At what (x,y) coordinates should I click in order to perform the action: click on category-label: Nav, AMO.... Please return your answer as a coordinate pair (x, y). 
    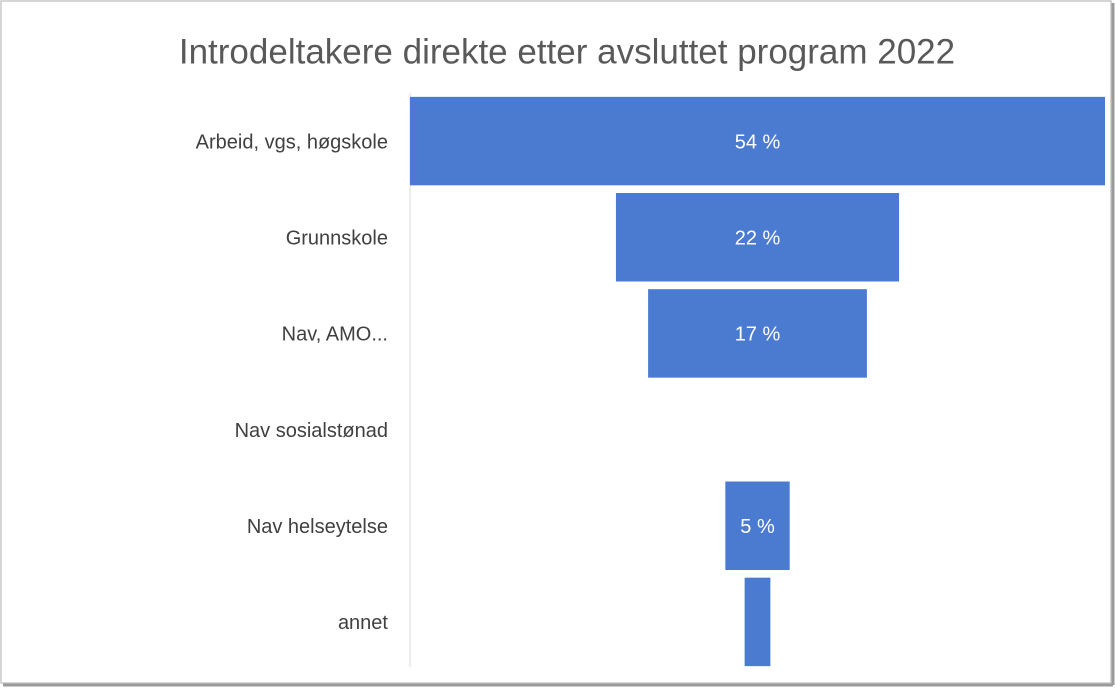
    Looking at the image, I should click on (335, 335).